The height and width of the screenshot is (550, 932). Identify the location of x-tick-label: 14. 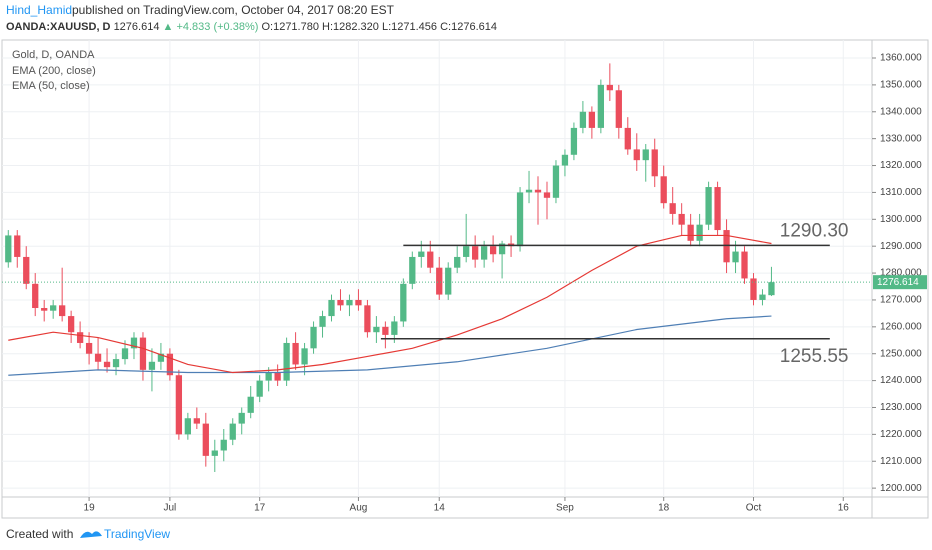
(440, 508).